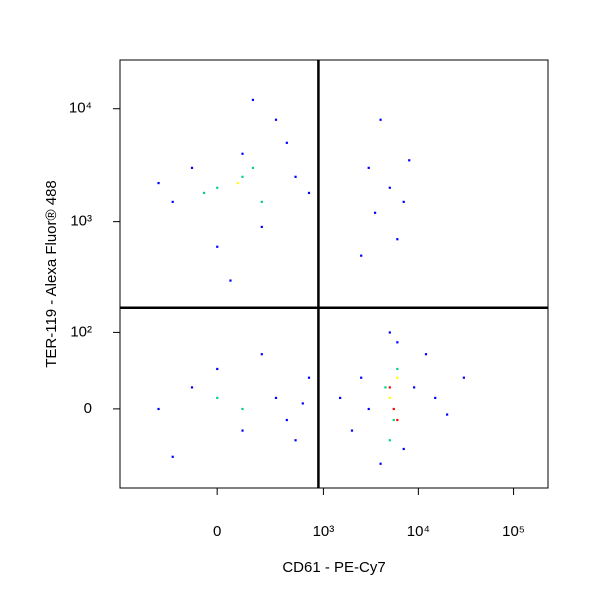 The width and height of the screenshot is (600, 605). I want to click on x-tick-label: 10⁴, so click(418, 531).